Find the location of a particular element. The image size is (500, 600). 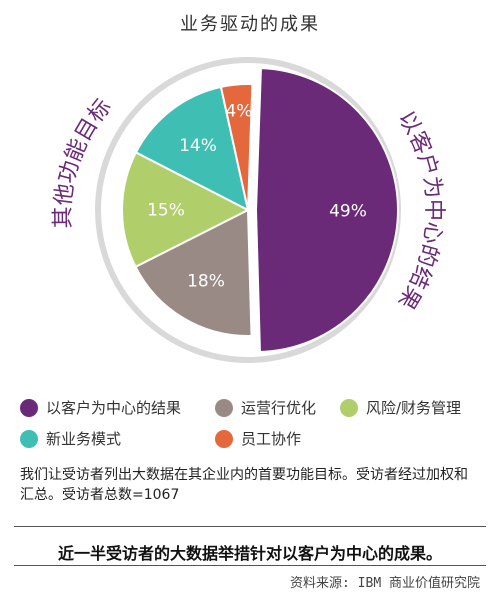

legend-label: 新业务模式 is located at coordinates (84, 439).